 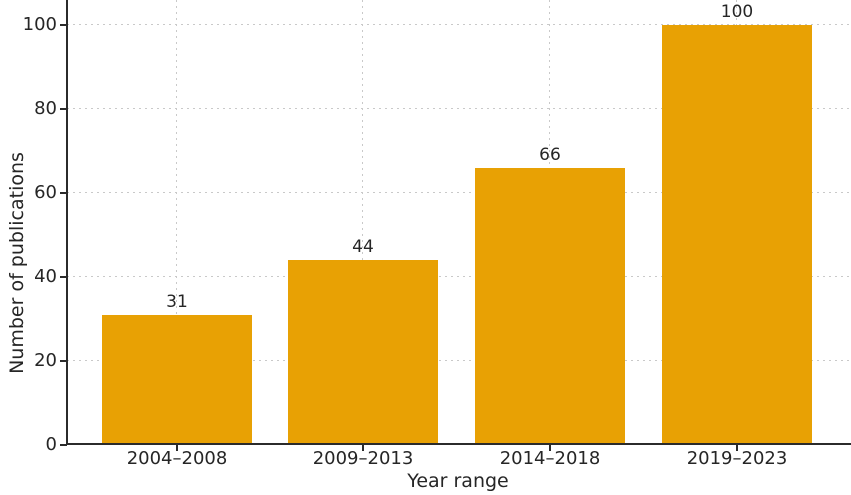 What do you see at coordinates (550, 458) in the screenshot?
I see `x-tick-label: 2014–2018` at bounding box center [550, 458].